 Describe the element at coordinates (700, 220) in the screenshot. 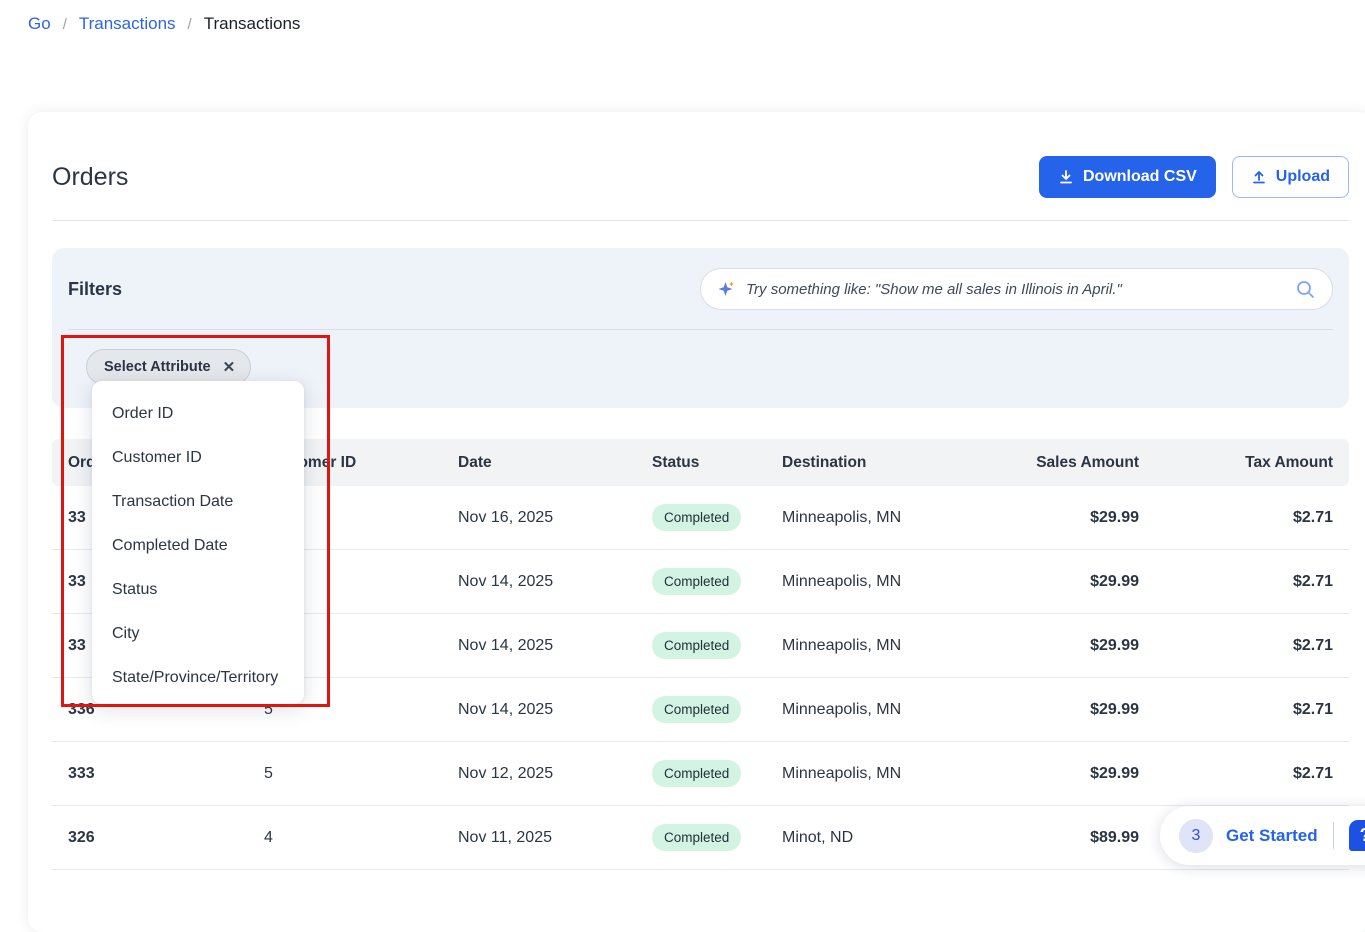

I see `header-divider` at that location.